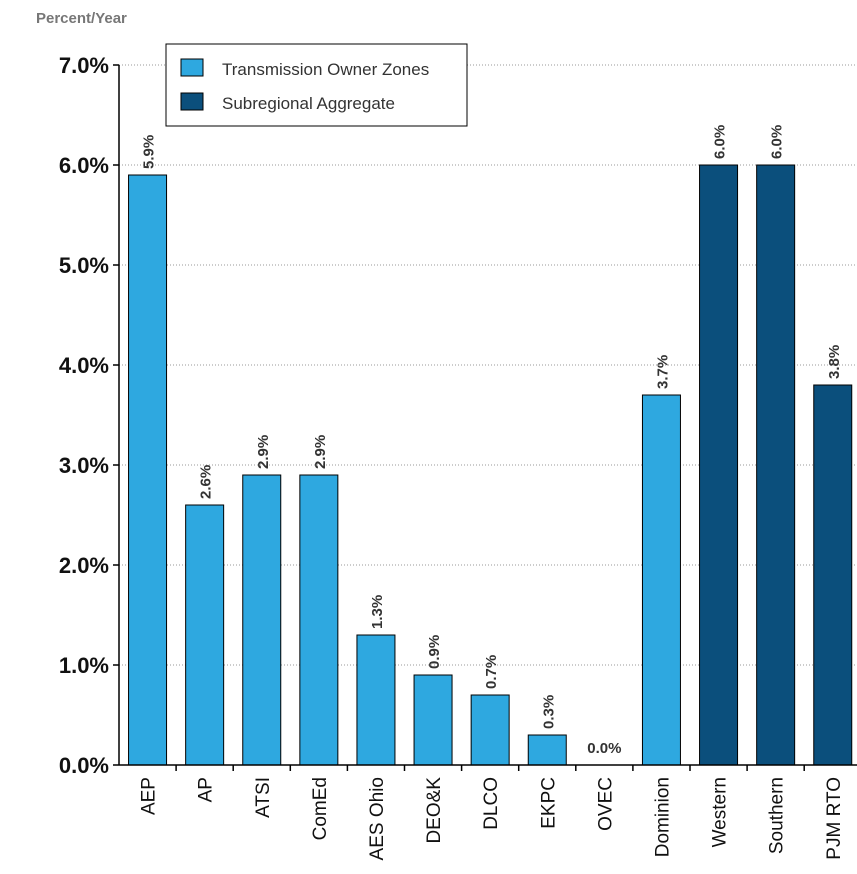  What do you see at coordinates (605, 804) in the screenshot?
I see `x-tick-label: OVEC` at bounding box center [605, 804].